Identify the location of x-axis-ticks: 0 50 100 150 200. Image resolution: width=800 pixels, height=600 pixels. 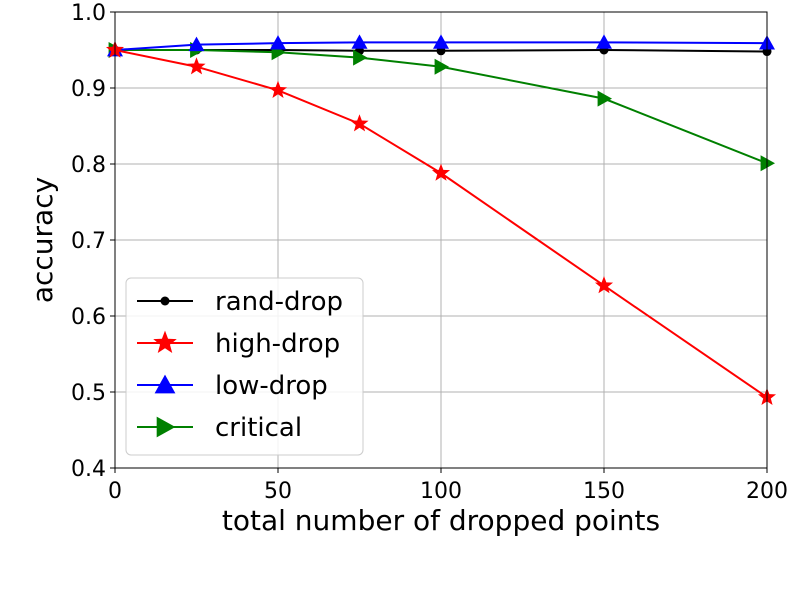
(448, 486).